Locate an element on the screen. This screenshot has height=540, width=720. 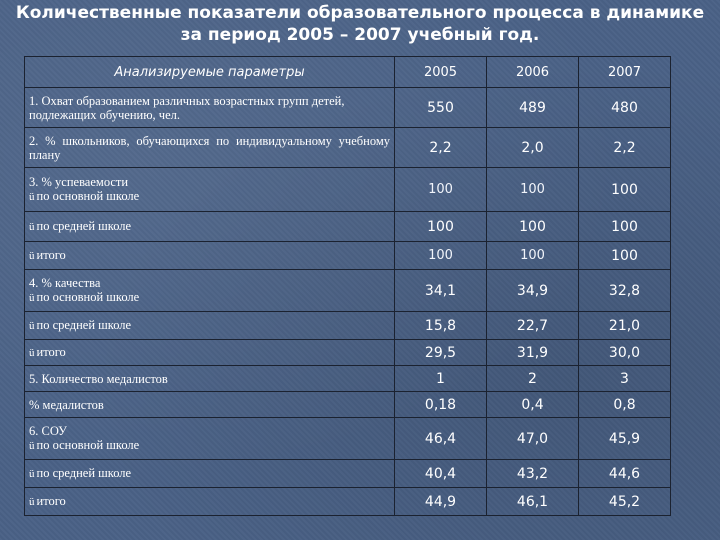
table-row: ü по средней школе 100 100 100 is located at coordinates (347, 226).